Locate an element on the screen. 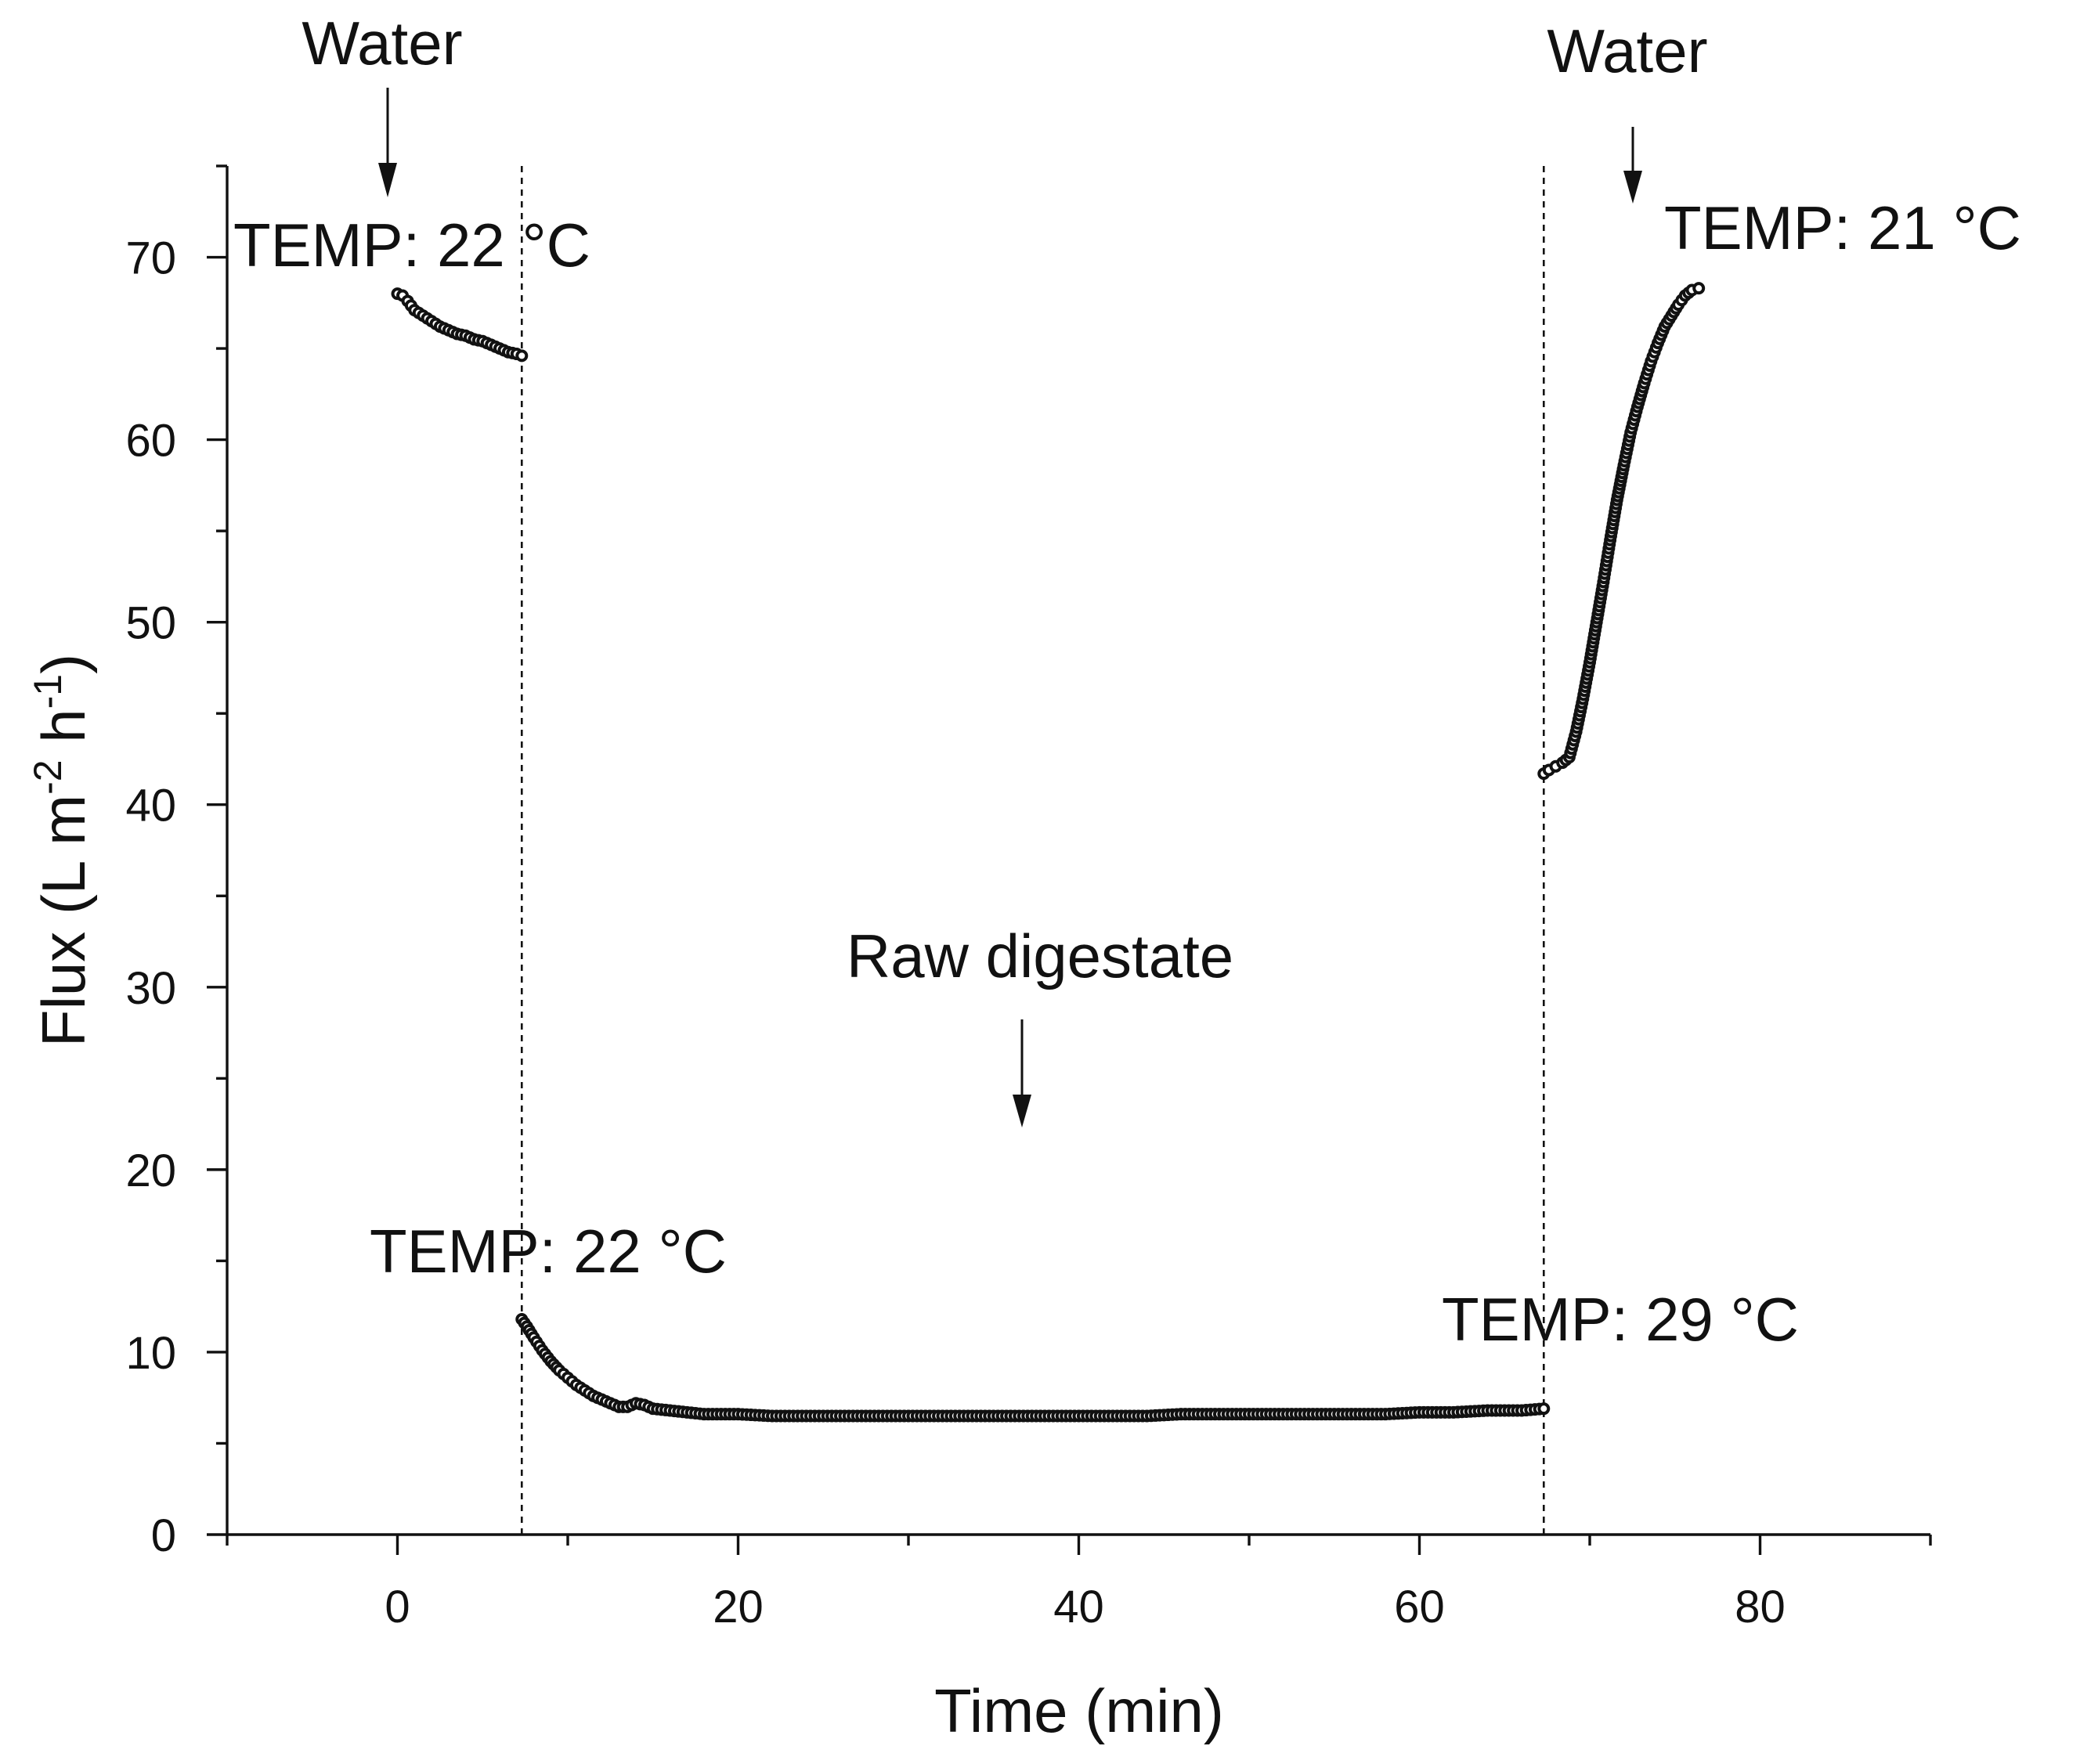 This screenshot has width=2080, height=1764. y-tick-label: 40 is located at coordinates (150, 806).